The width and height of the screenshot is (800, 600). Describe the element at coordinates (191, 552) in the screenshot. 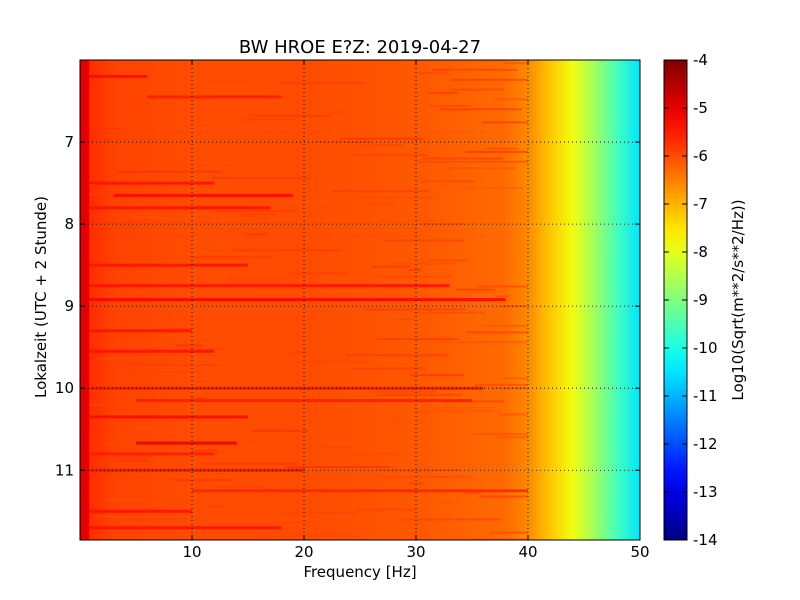

I see `x-tick-label: 10` at that location.